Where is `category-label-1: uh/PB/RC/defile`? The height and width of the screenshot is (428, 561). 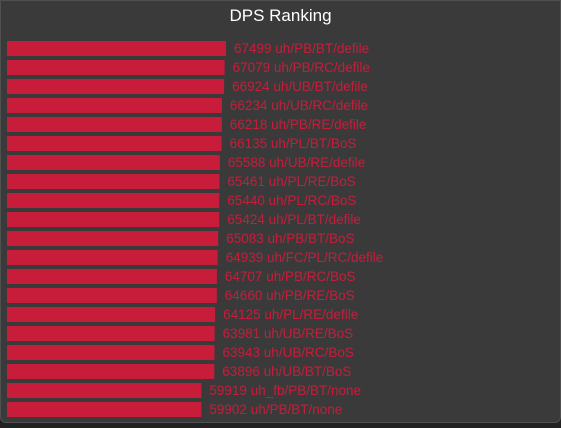 category-label-1: uh/PB/RC/defile is located at coordinates (322, 67).